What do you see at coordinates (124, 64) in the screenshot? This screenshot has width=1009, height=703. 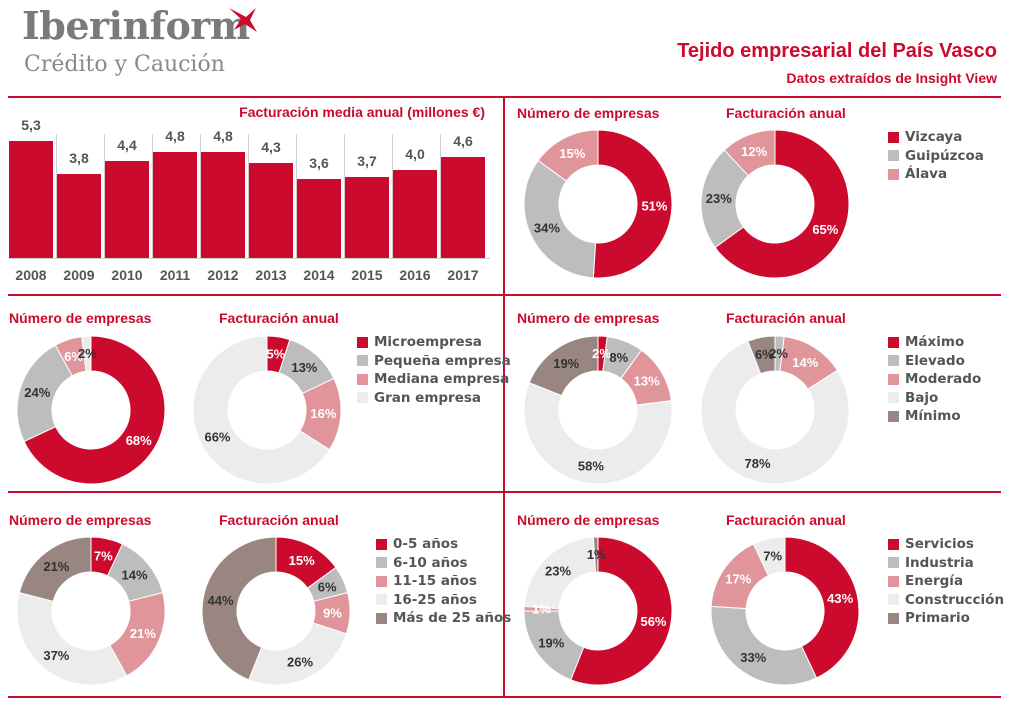 I see `brand-logo-subtitle: Crédito y Caución` at bounding box center [124, 64].